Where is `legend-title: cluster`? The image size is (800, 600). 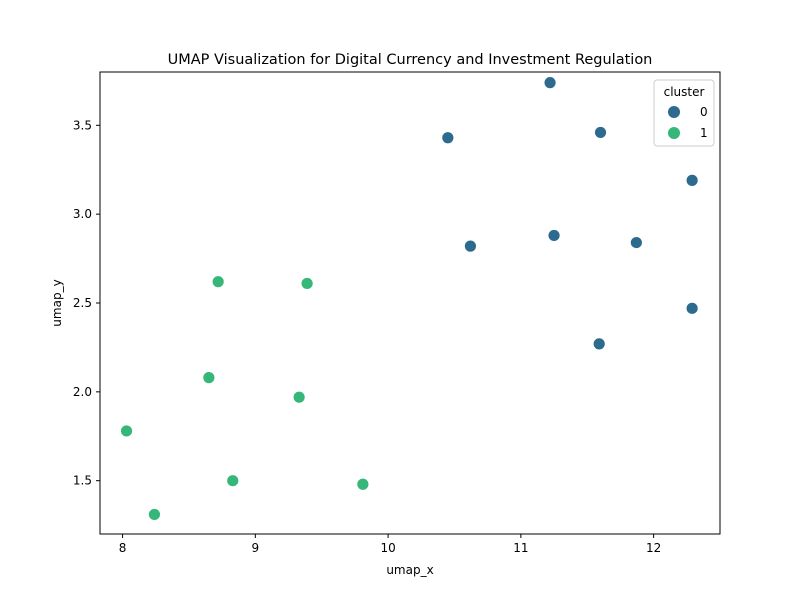 legend-title: cluster is located at coordinates (684, 92).